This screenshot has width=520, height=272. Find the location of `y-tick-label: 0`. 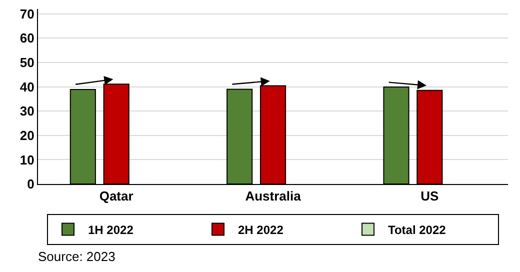

y-tick-label: 0 is located at coordinates (30, 184).